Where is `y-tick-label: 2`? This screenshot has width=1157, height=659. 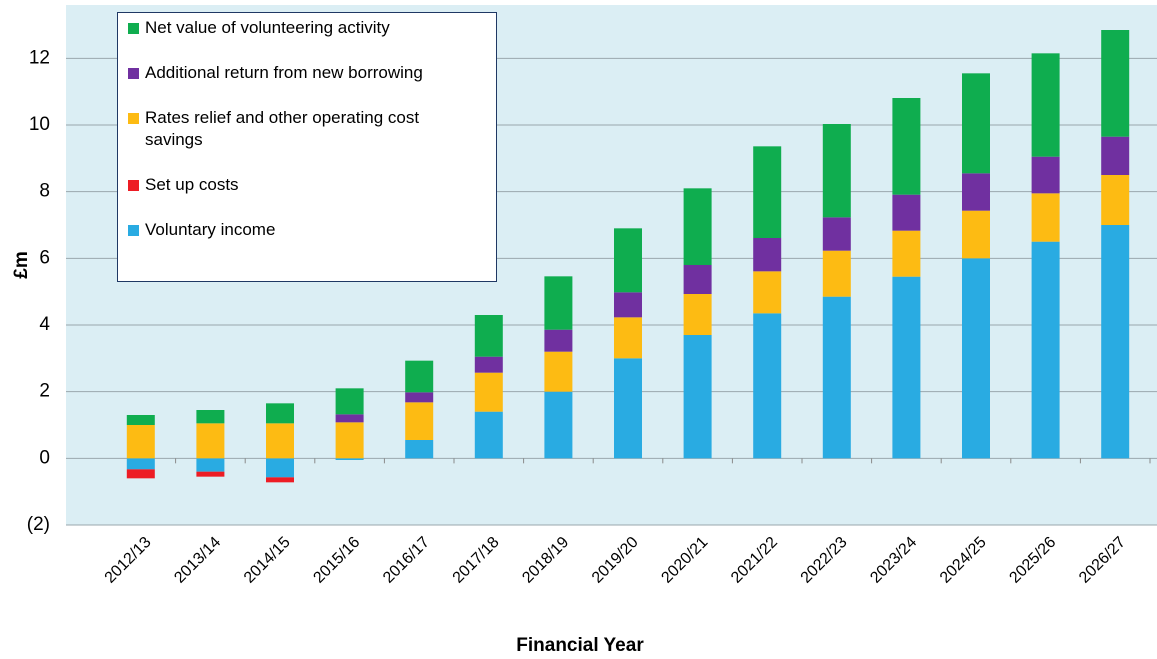 y-tick-label: 2 is located at coordinates (44, 391).